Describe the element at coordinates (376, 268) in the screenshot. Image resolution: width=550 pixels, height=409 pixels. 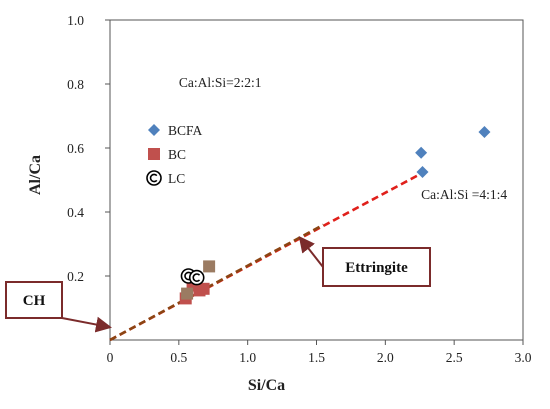
I see `callout-label: Ettringite` at that location.